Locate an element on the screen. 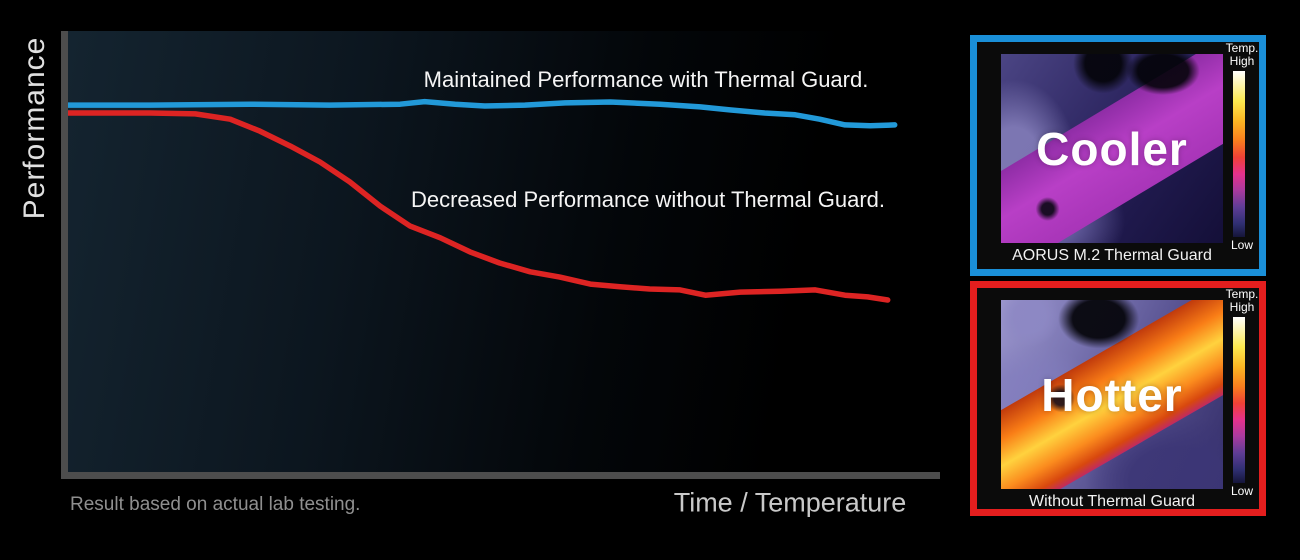 The width and height of the screenshot is (1300, 560). hotter-label: Hotter is located at coordinates (1112, 394).